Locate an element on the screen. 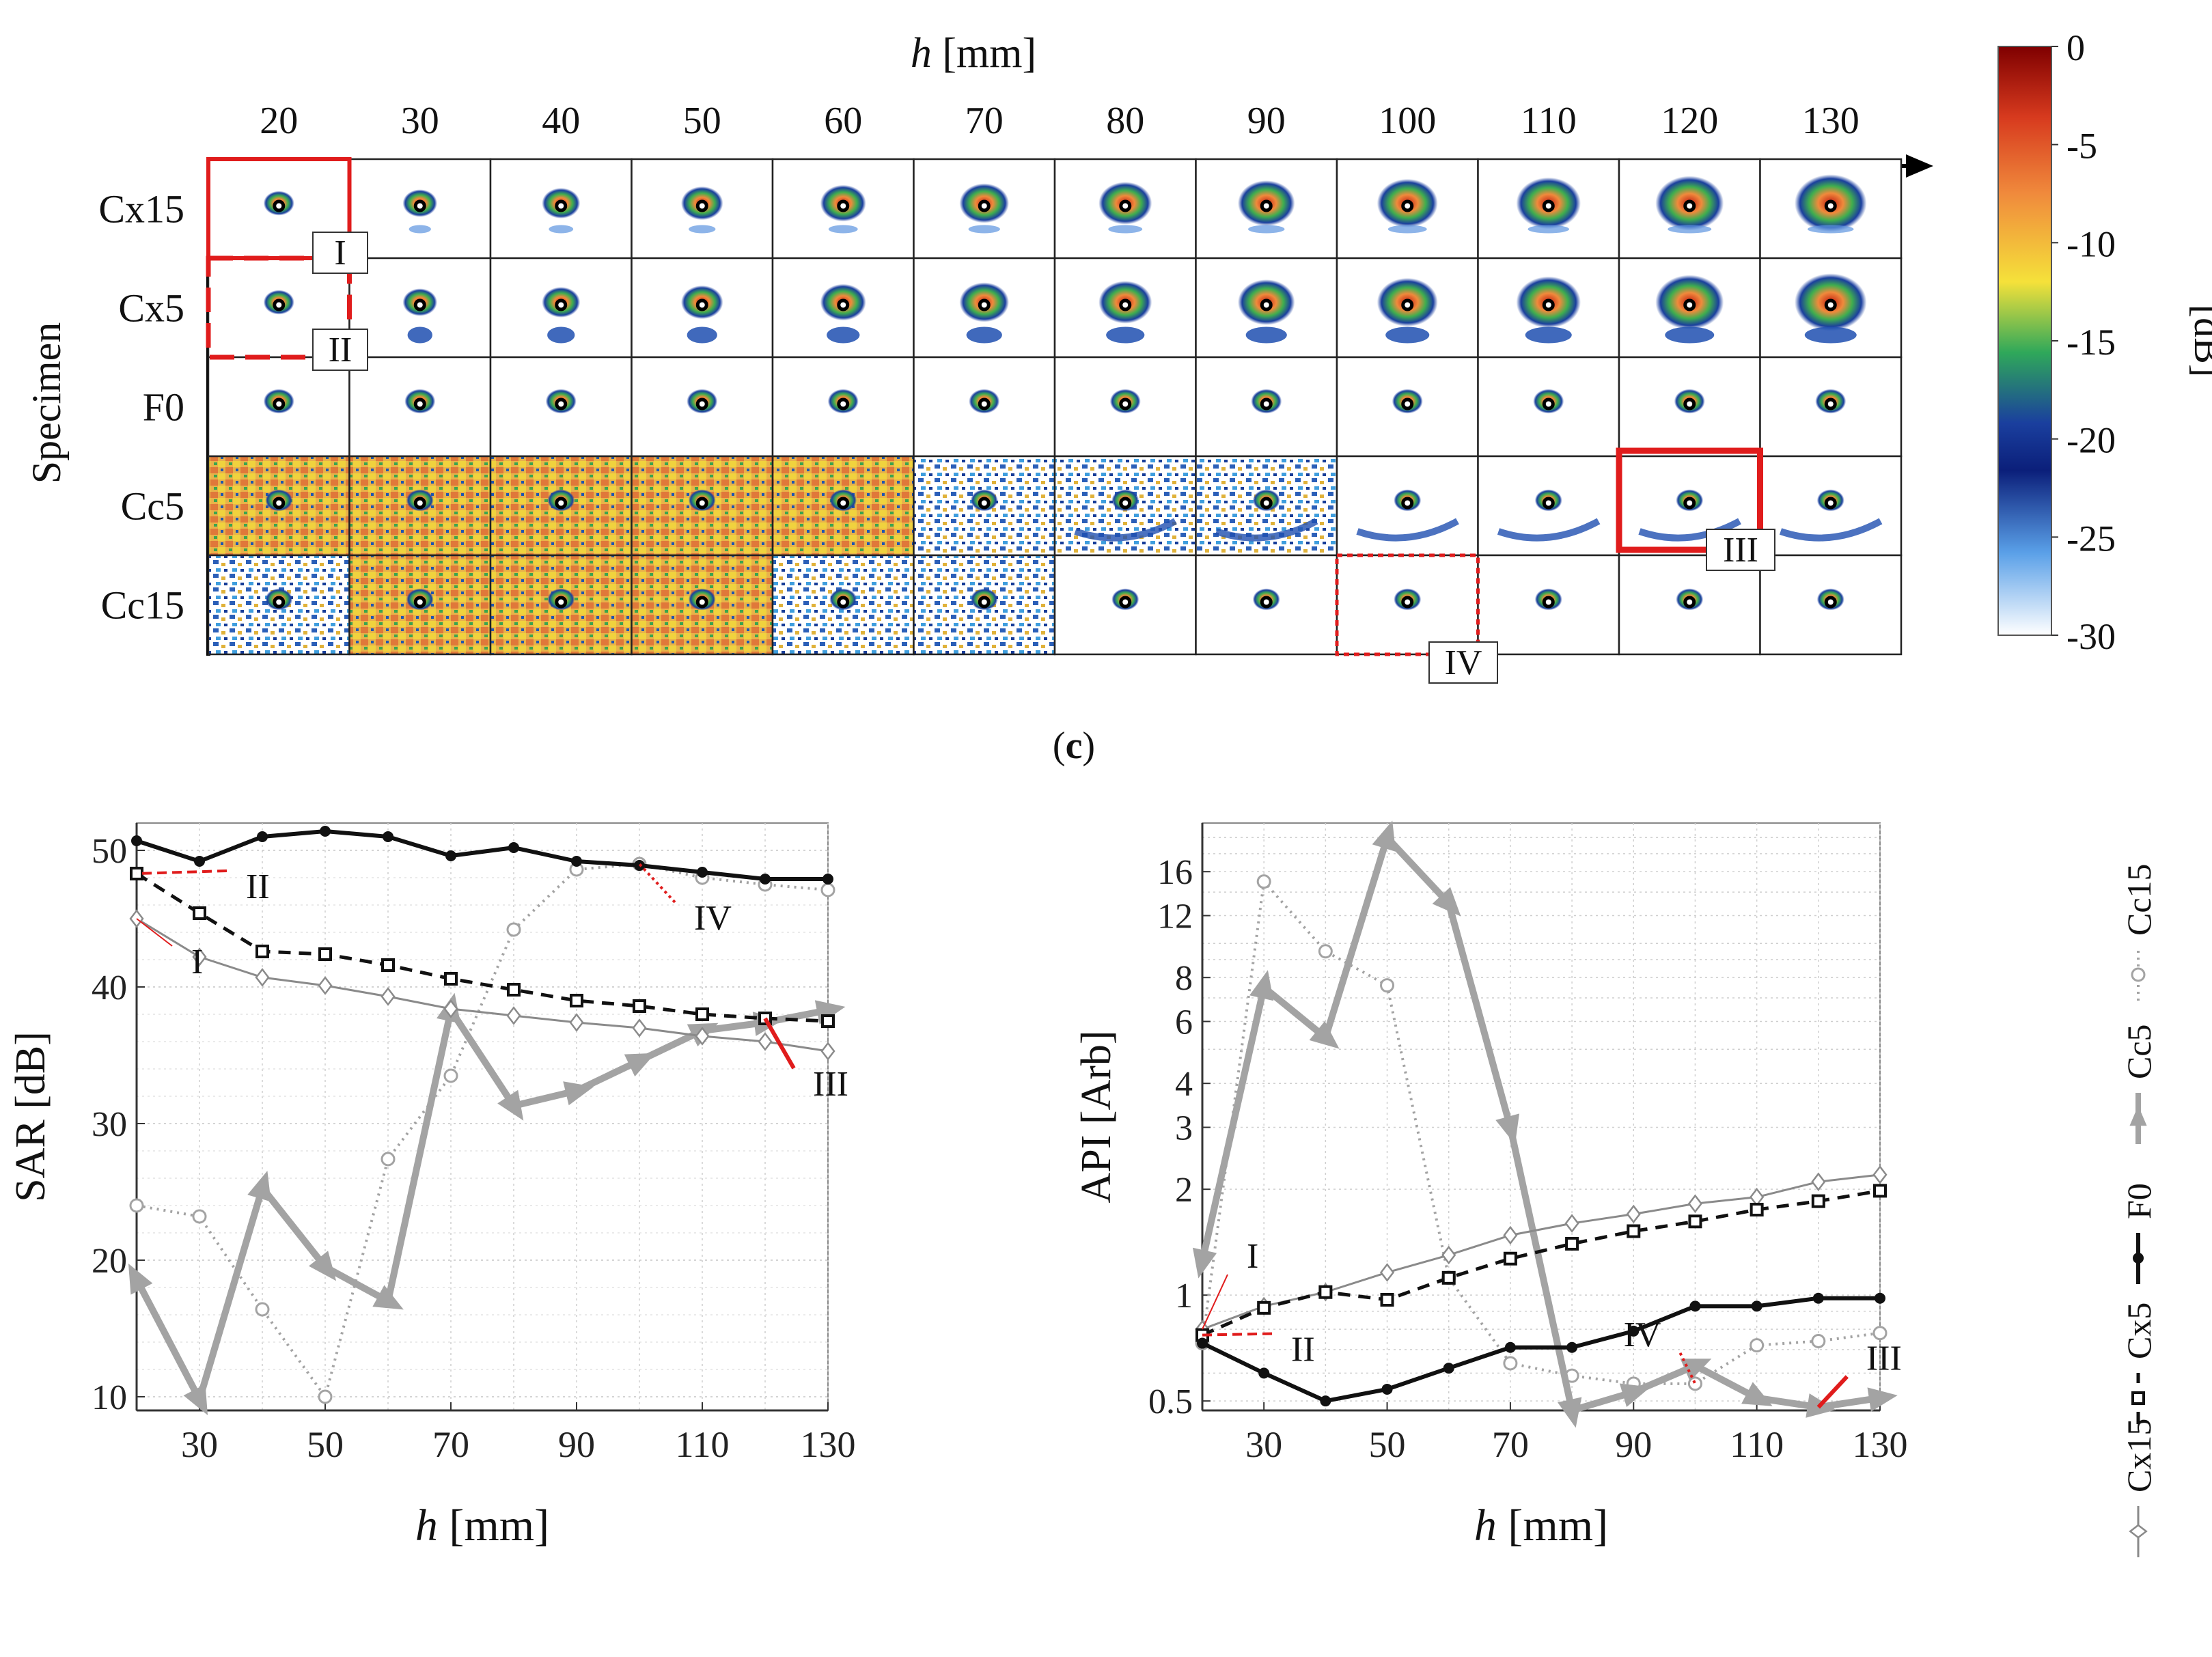  x-tick-label: 30 is located at coordinates (199, 1444).